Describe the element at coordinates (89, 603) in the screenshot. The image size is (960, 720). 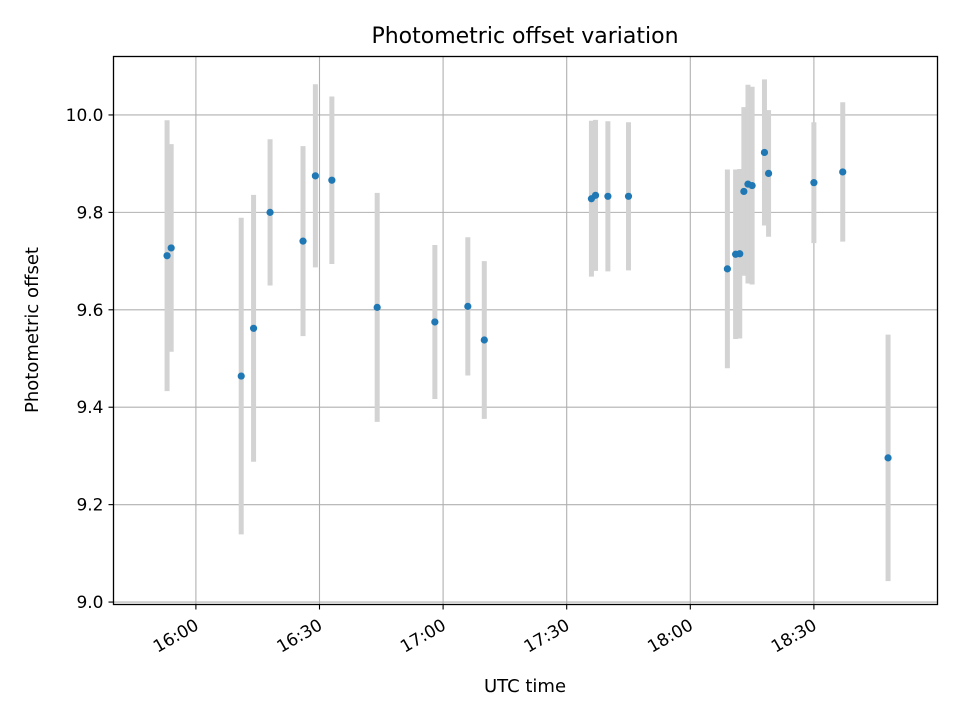
I see `y-tick-label: 9.0` at that location.